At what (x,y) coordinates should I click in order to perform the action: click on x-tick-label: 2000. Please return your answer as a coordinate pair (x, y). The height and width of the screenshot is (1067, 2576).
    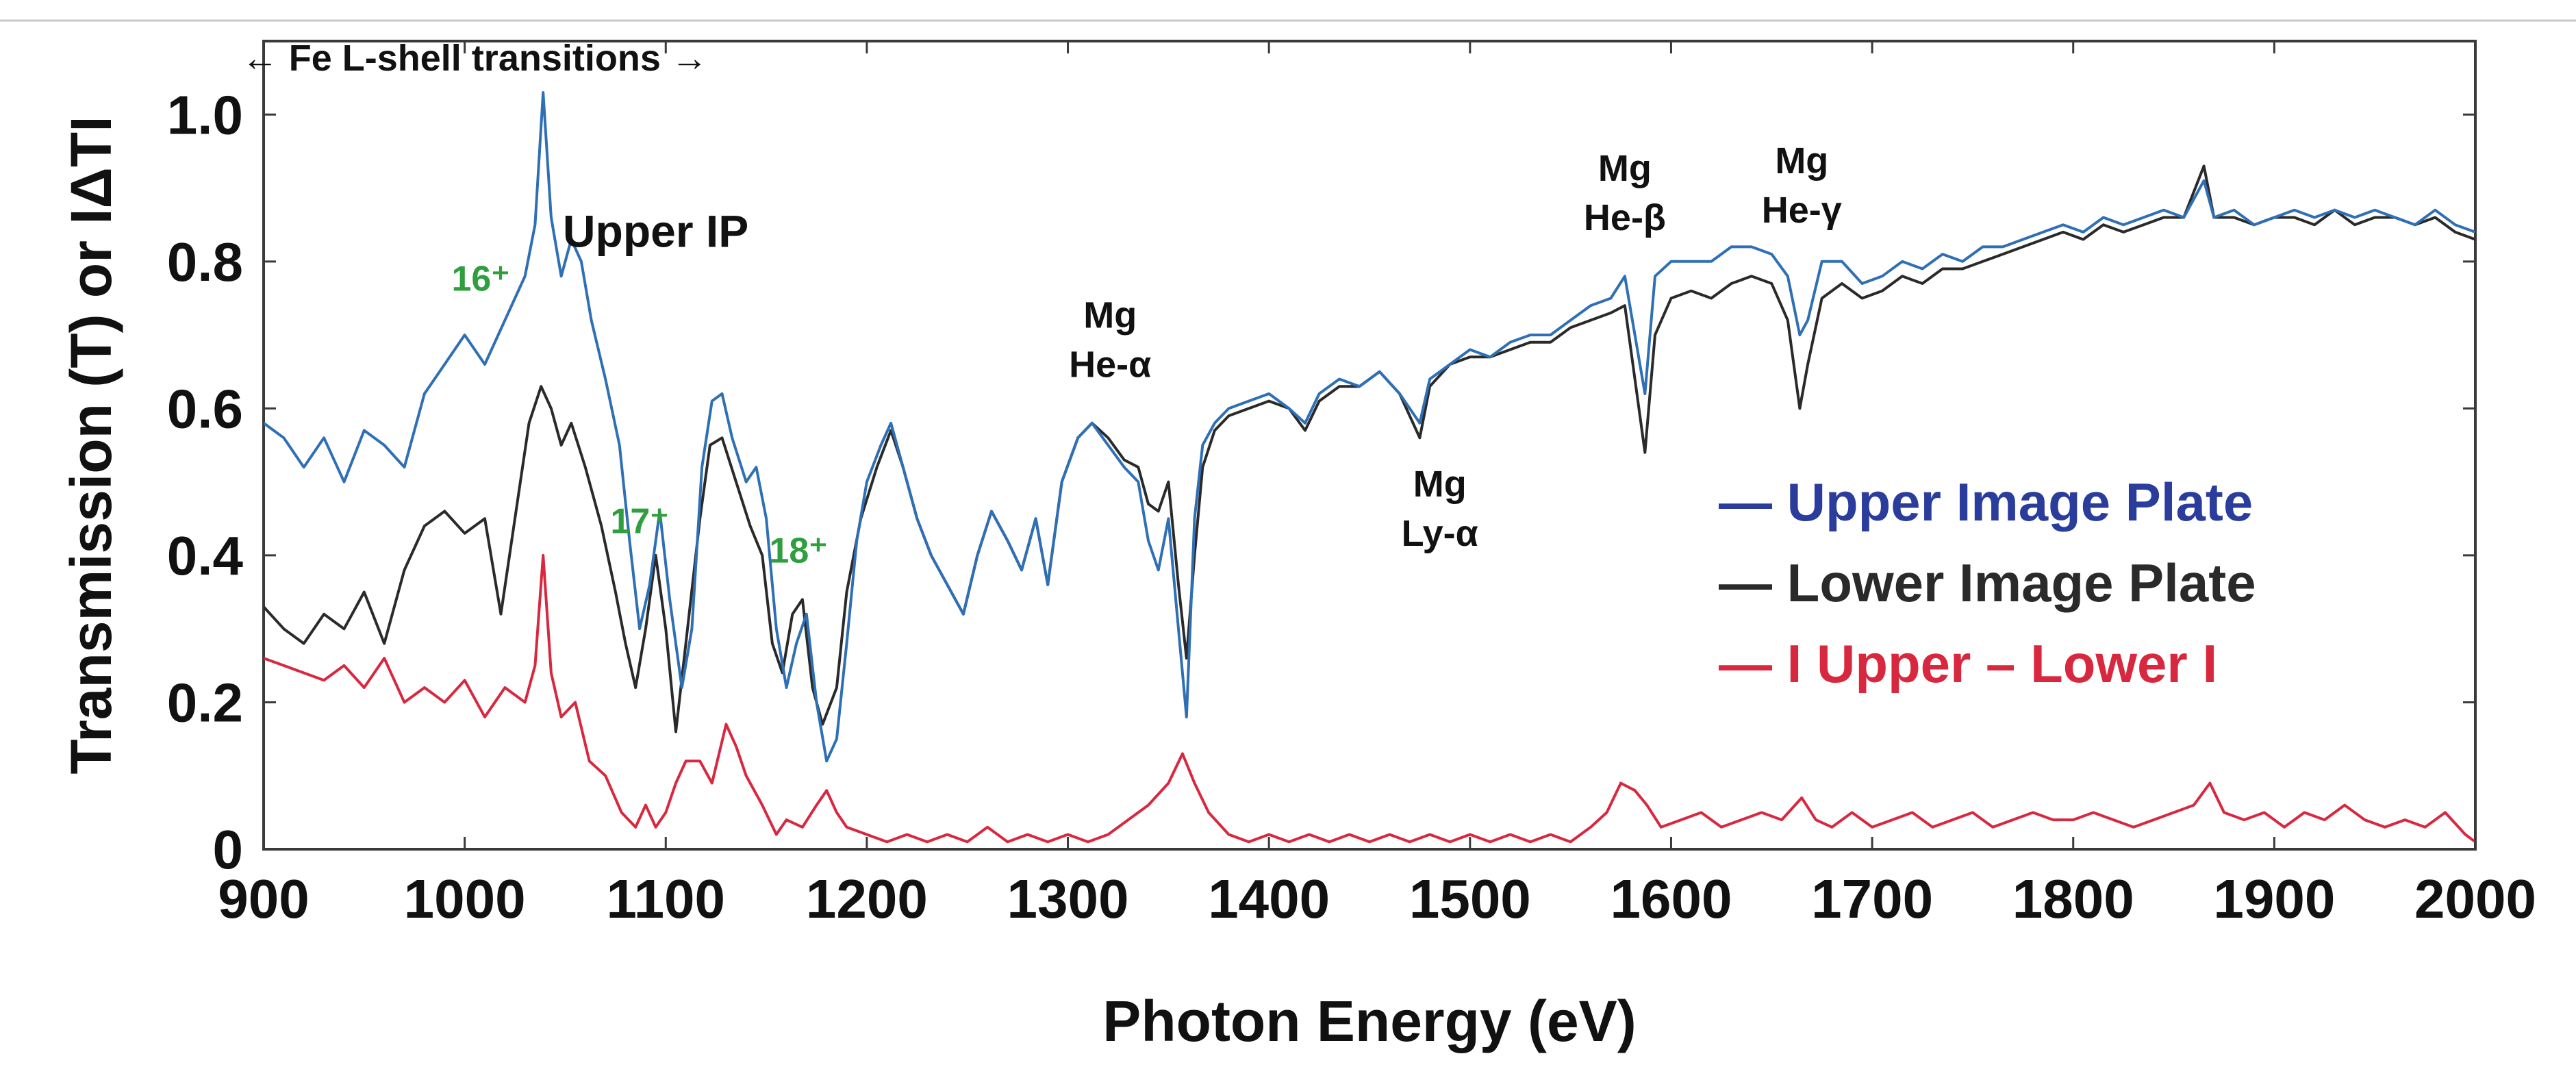
    Looking at the image, I should click on (2475, 898).